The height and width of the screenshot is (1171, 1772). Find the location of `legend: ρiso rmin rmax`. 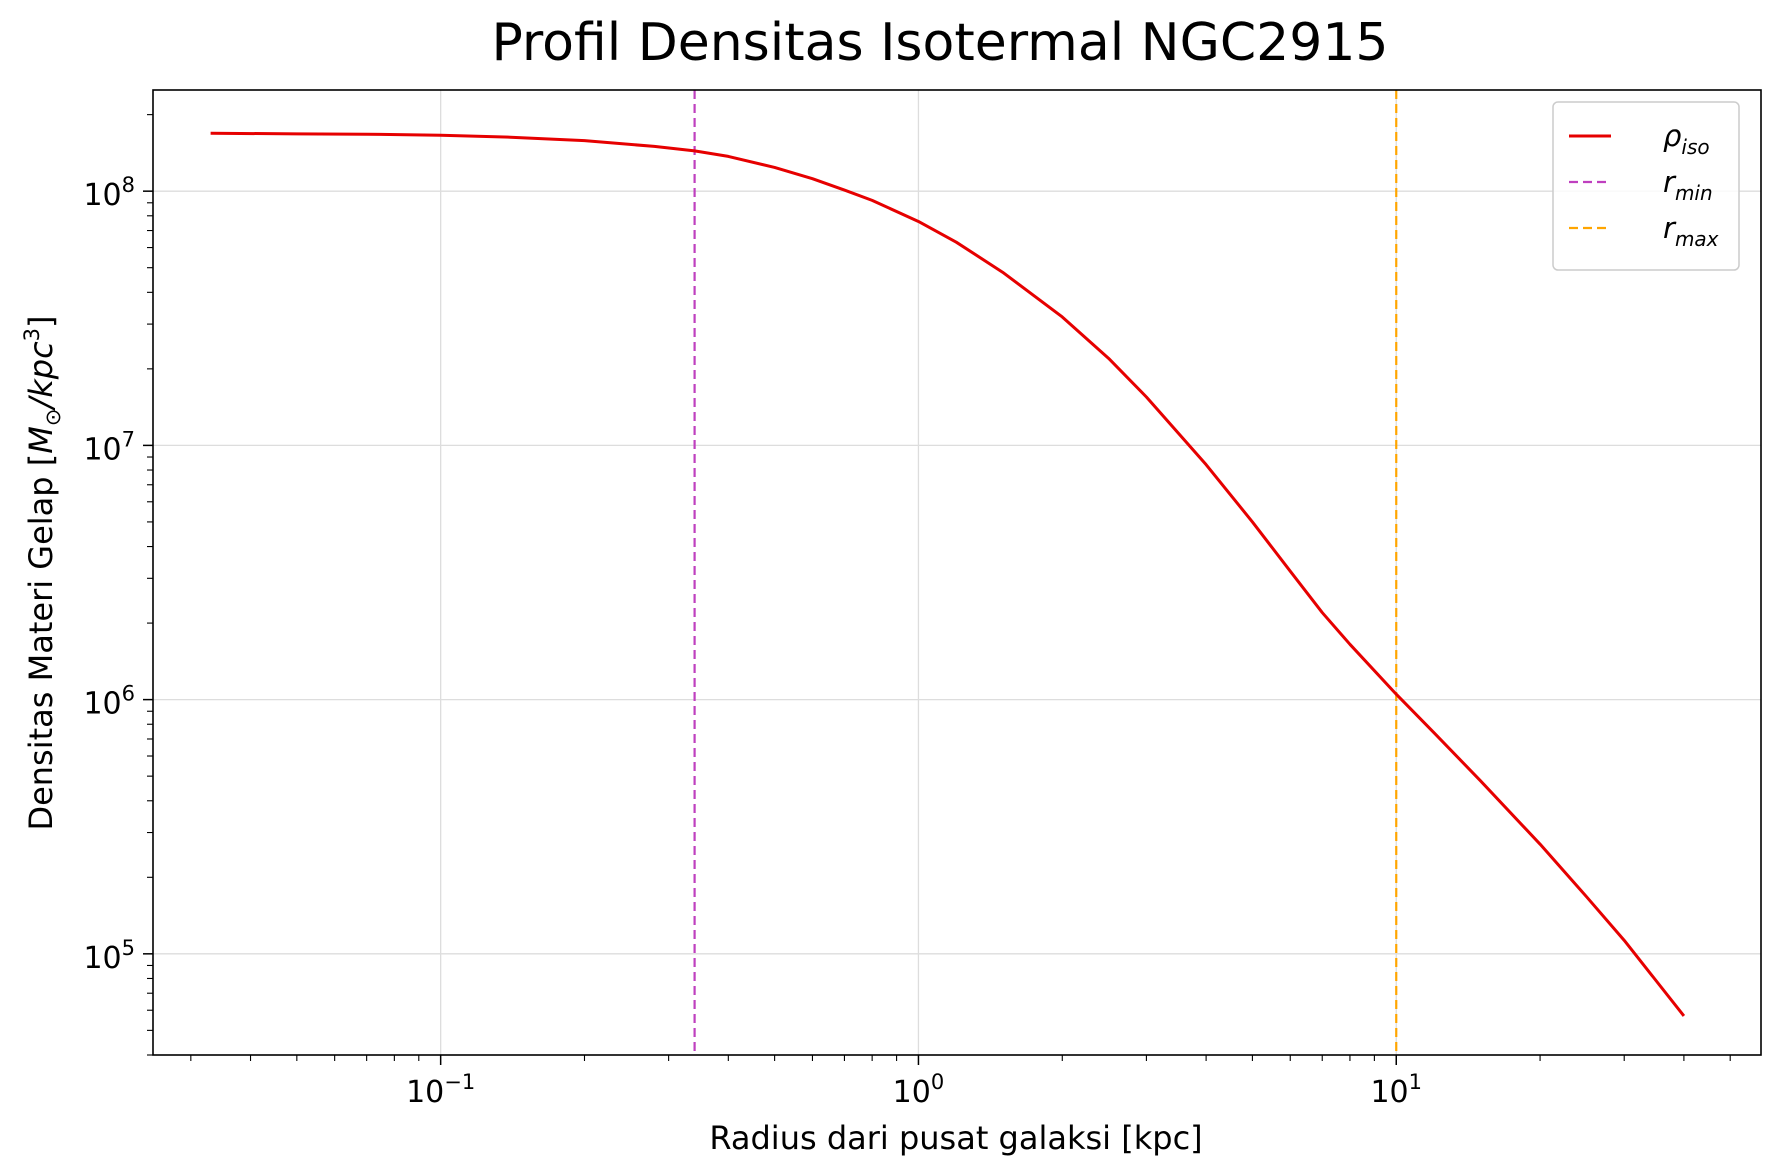

legend: ρiso rmin rmax is located at coordinates (1646, 186).